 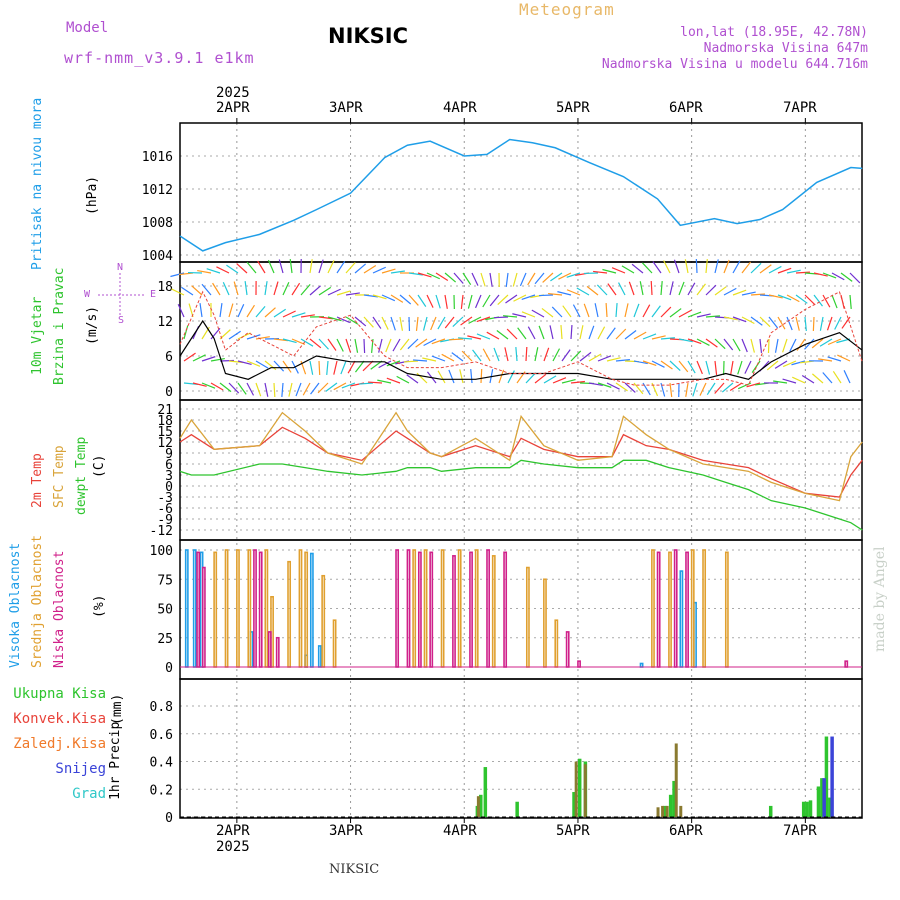 What do you see at coordinates (832, 776) in the screenshot?
I see `precip-bar-snijeg` at bounding box center [832, 776].